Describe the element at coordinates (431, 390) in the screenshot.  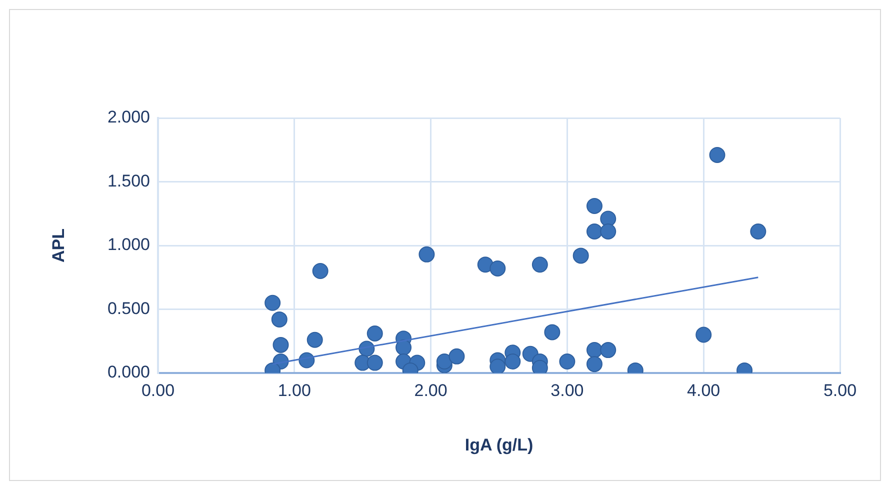
I see `x-tick-label: 2.00` at that location.